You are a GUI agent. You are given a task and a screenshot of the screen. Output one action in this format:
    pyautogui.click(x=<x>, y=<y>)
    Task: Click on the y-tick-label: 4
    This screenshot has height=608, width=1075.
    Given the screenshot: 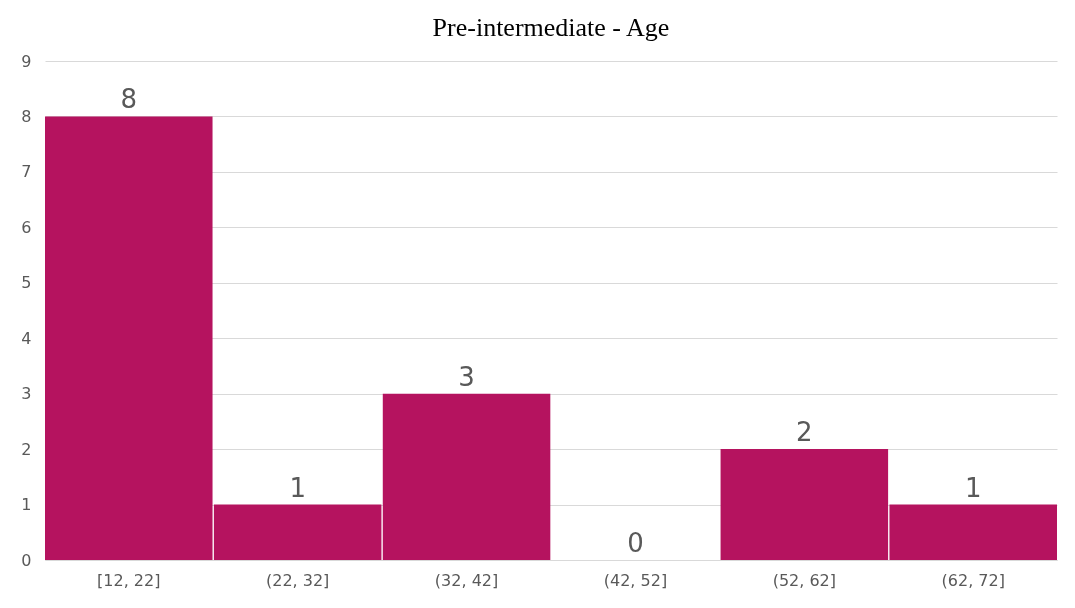 What is the action you would take?
    pyautogui.click(x=26, y=338)
    